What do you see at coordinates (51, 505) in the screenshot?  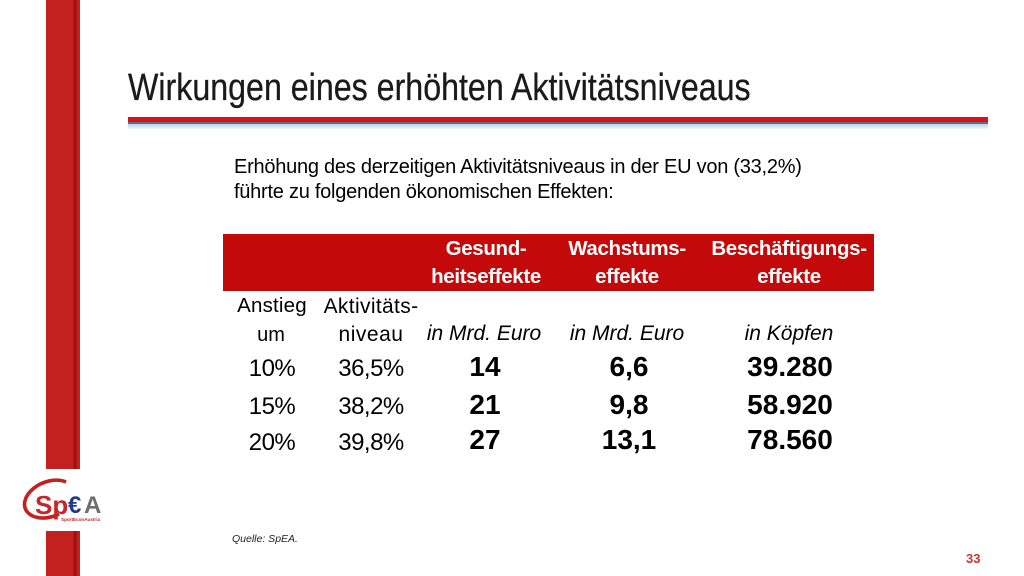 I see `svg-text: Sp` at bounding box center [51, 505].